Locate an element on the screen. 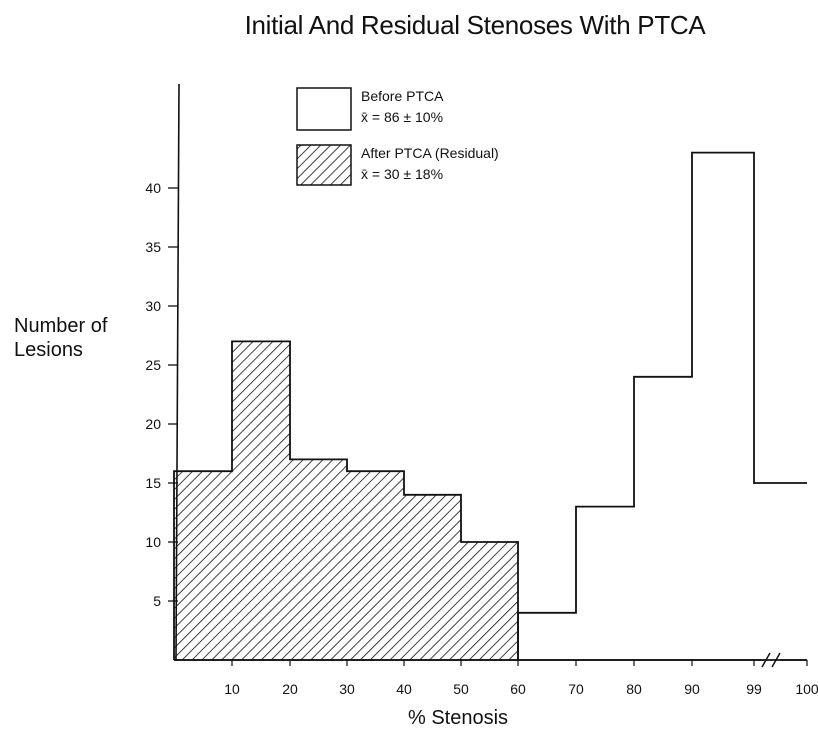 The width and height of the screenshot is (818, 733). x-axis-label: % Stenosis is located at coordinates (458, 718).